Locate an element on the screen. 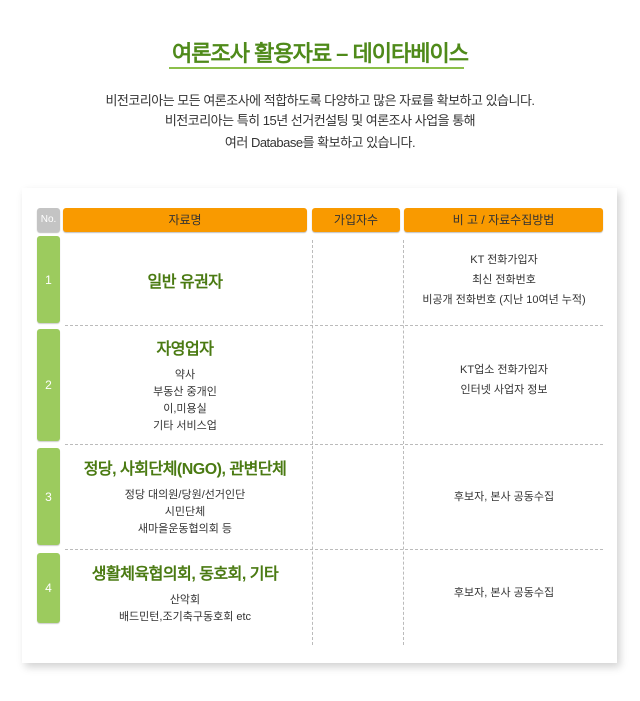  note: 비공개 전화번호 (지난 10여년 누적) is located at coordinates (504, 299).